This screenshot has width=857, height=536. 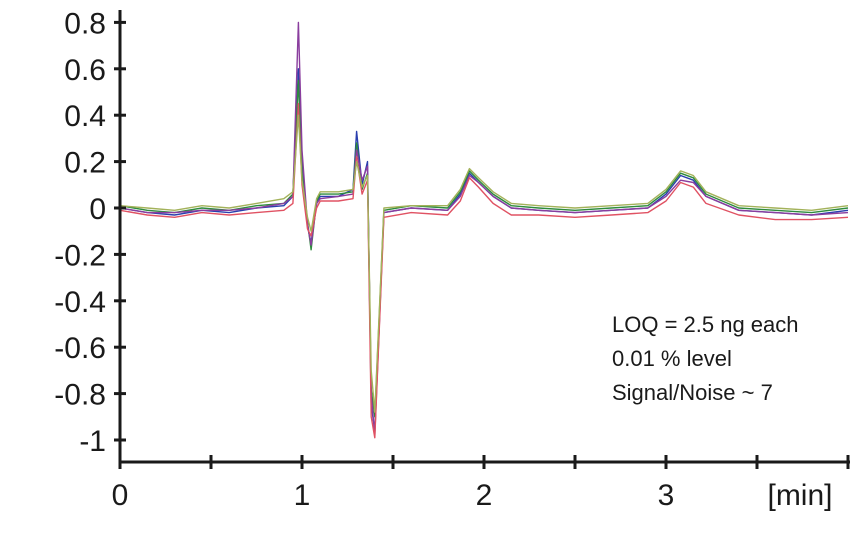 What do you see at coordinates (92, 441) in the screenshot?
I see `y-tick-label: -1` at bounding box center [92, 441].